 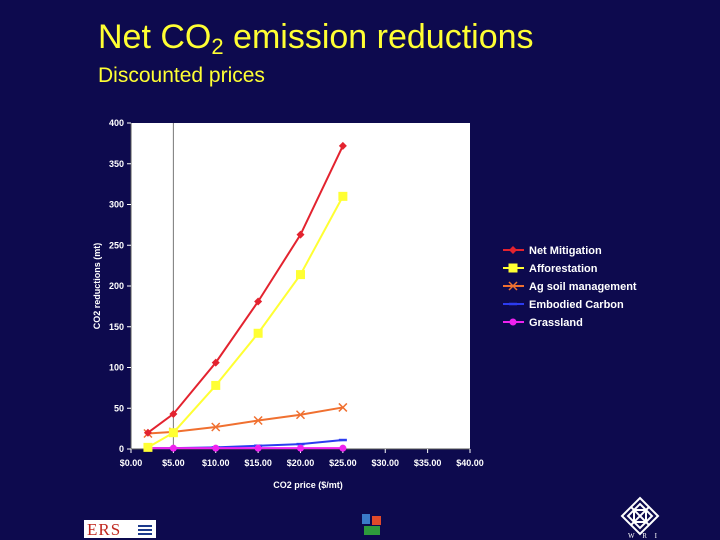 What do you see at coordinates (258, 463) in the screenshot?
I see `x-tick-label: $15.00` at bounding box center [258, 463].